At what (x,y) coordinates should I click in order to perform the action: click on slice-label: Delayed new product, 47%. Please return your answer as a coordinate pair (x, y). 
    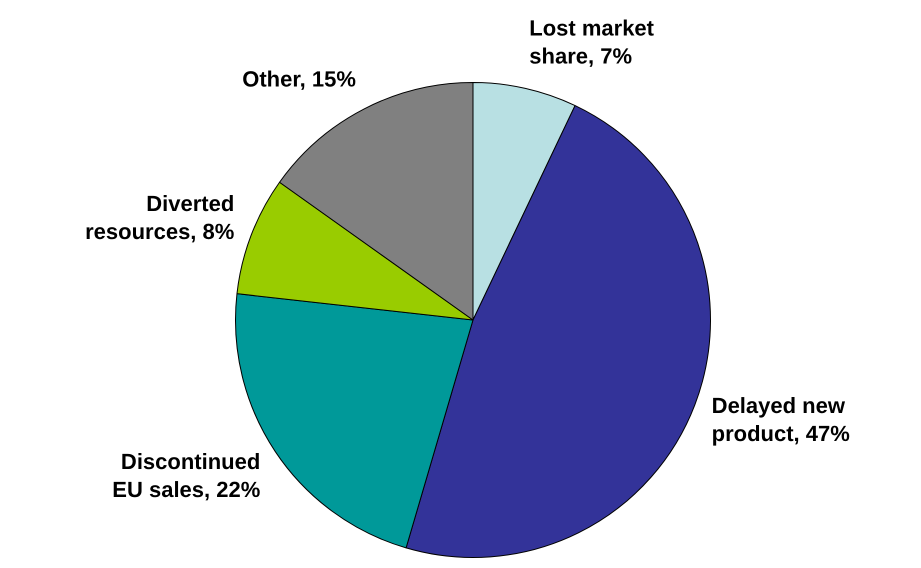
    Looking at the image, I should click on (781, 419).